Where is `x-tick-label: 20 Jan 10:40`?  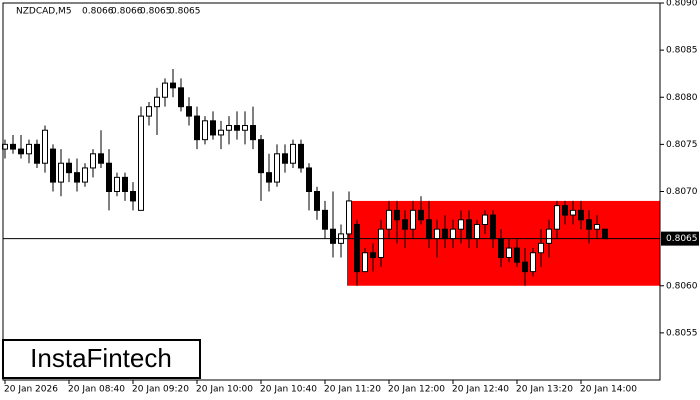
x-tick-label: 20 Jan 10:40 is located at coordinates (288, 390).